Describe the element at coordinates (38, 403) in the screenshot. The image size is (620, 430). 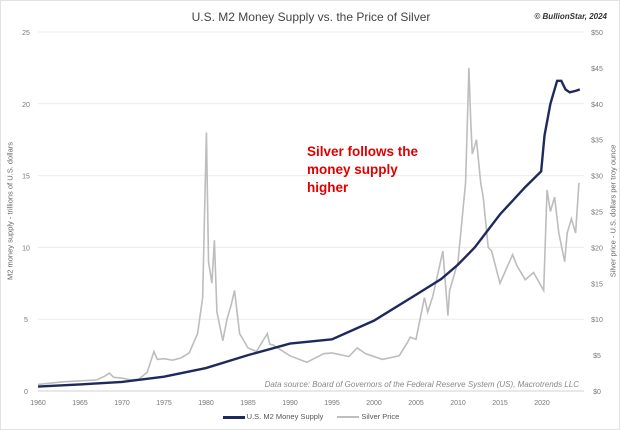
I see `x-tick-label: 1960` at that location.